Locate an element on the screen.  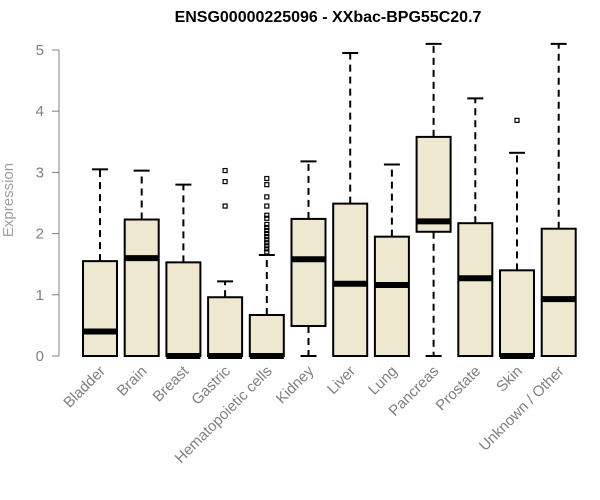
y-tick-label: 2 is located at coordinates (40, 234).